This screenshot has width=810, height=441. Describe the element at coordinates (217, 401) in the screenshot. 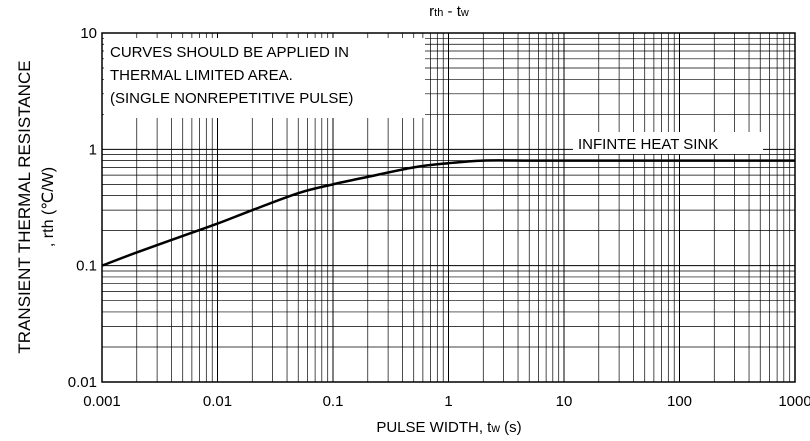

I see `x-tick-label: 0.01` at that location.